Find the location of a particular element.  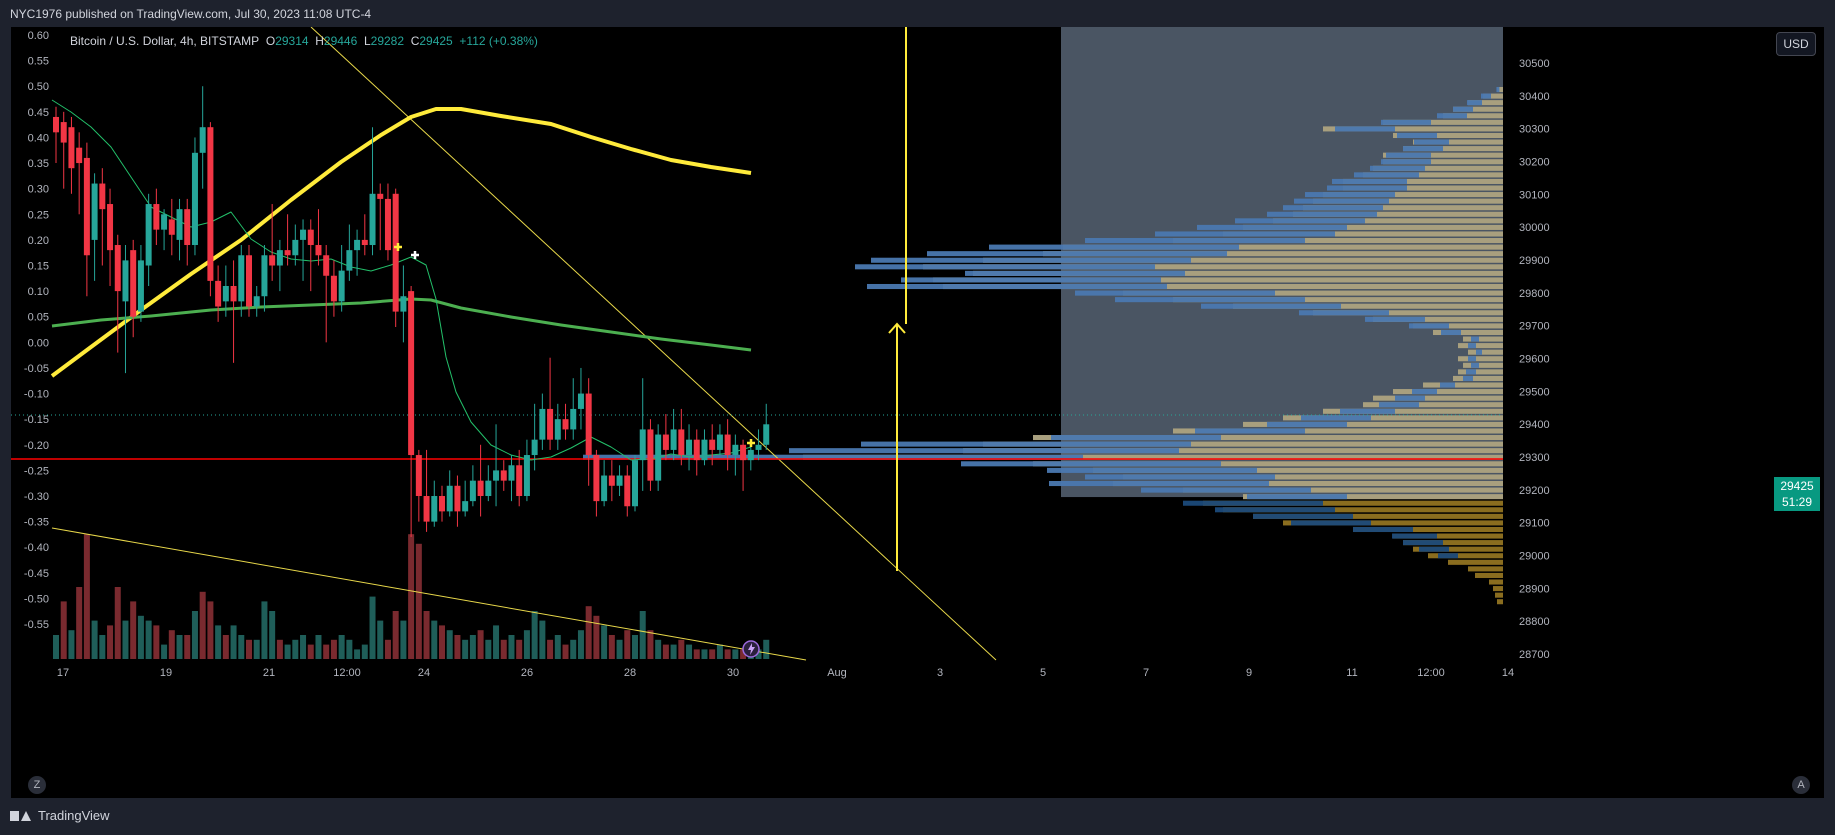

left-axis-tick: 0.05 is located at coordinates (38, 318).